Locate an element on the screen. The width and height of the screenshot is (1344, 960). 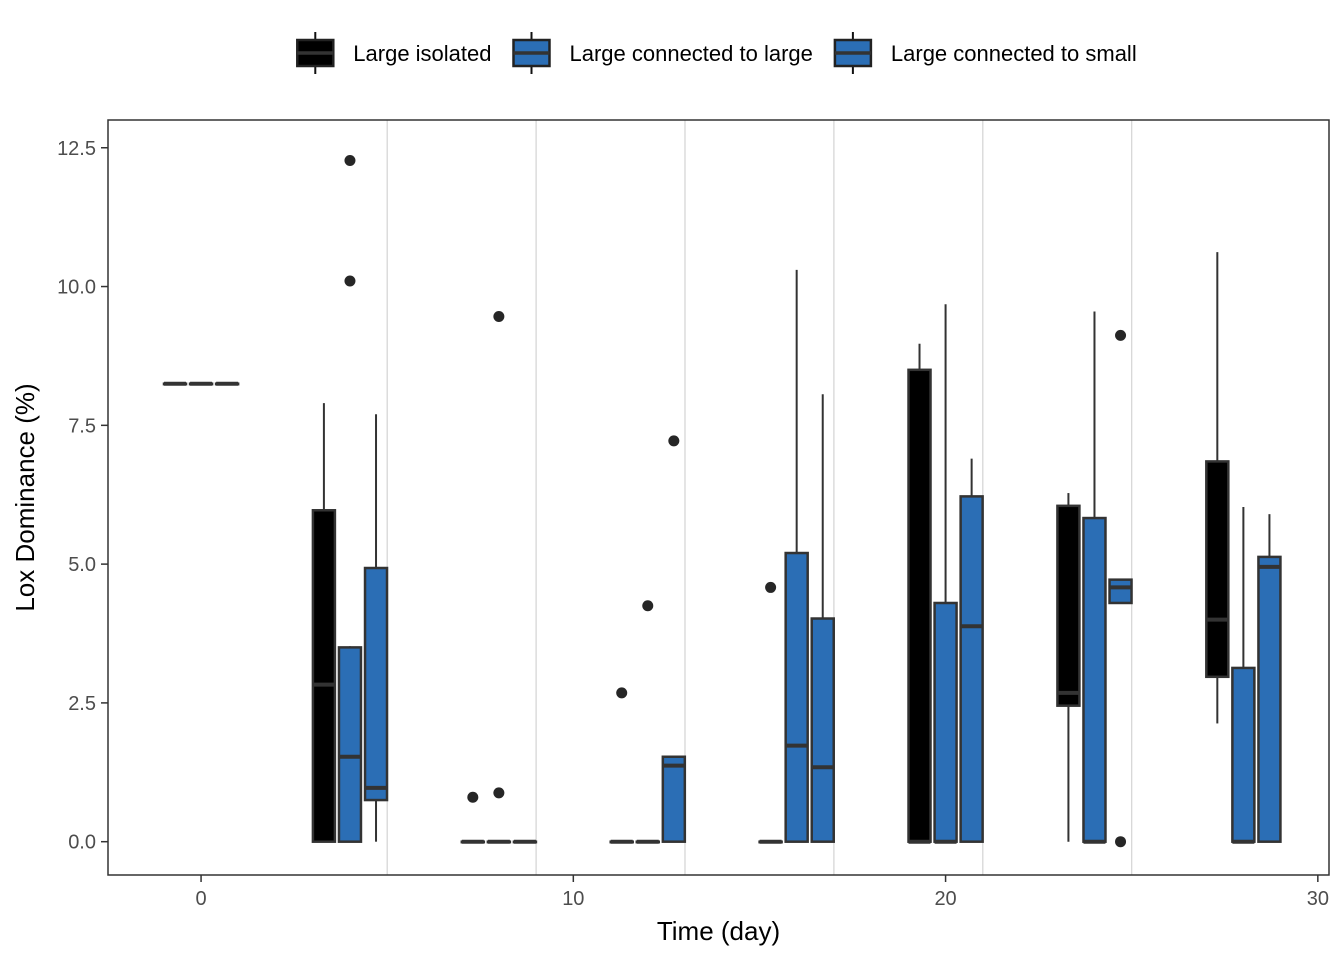
x-tick-label: 20 is located at coordinates (945, 899).